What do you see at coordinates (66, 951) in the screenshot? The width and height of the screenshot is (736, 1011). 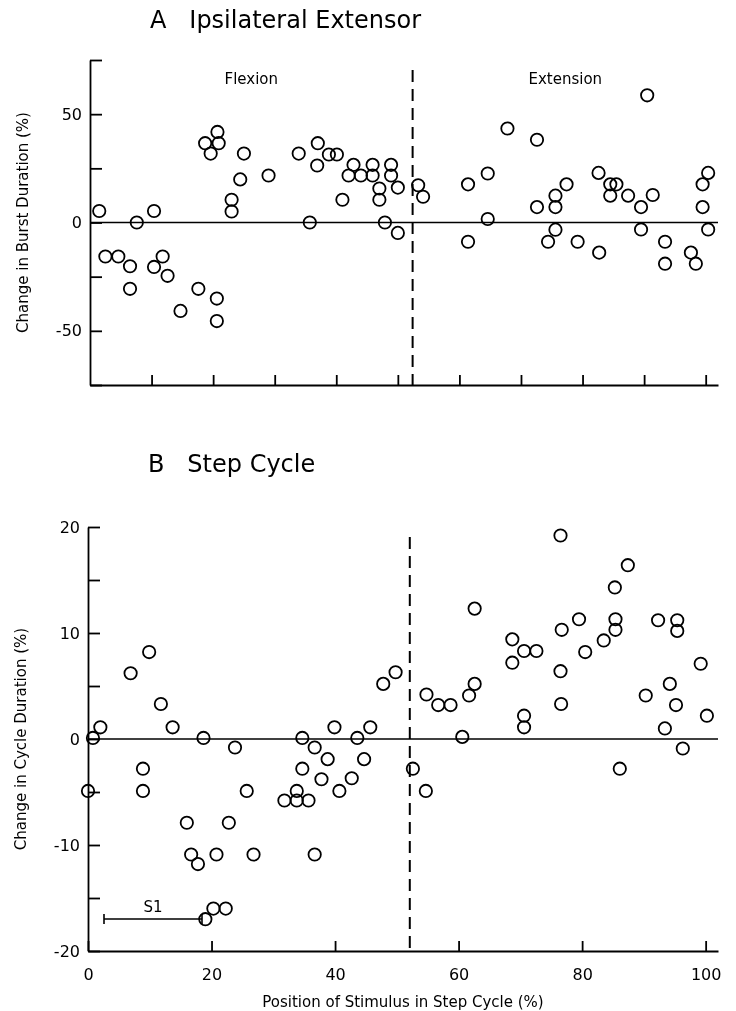 I see `y-tick-label: -20` at bounding box center [66, 951].